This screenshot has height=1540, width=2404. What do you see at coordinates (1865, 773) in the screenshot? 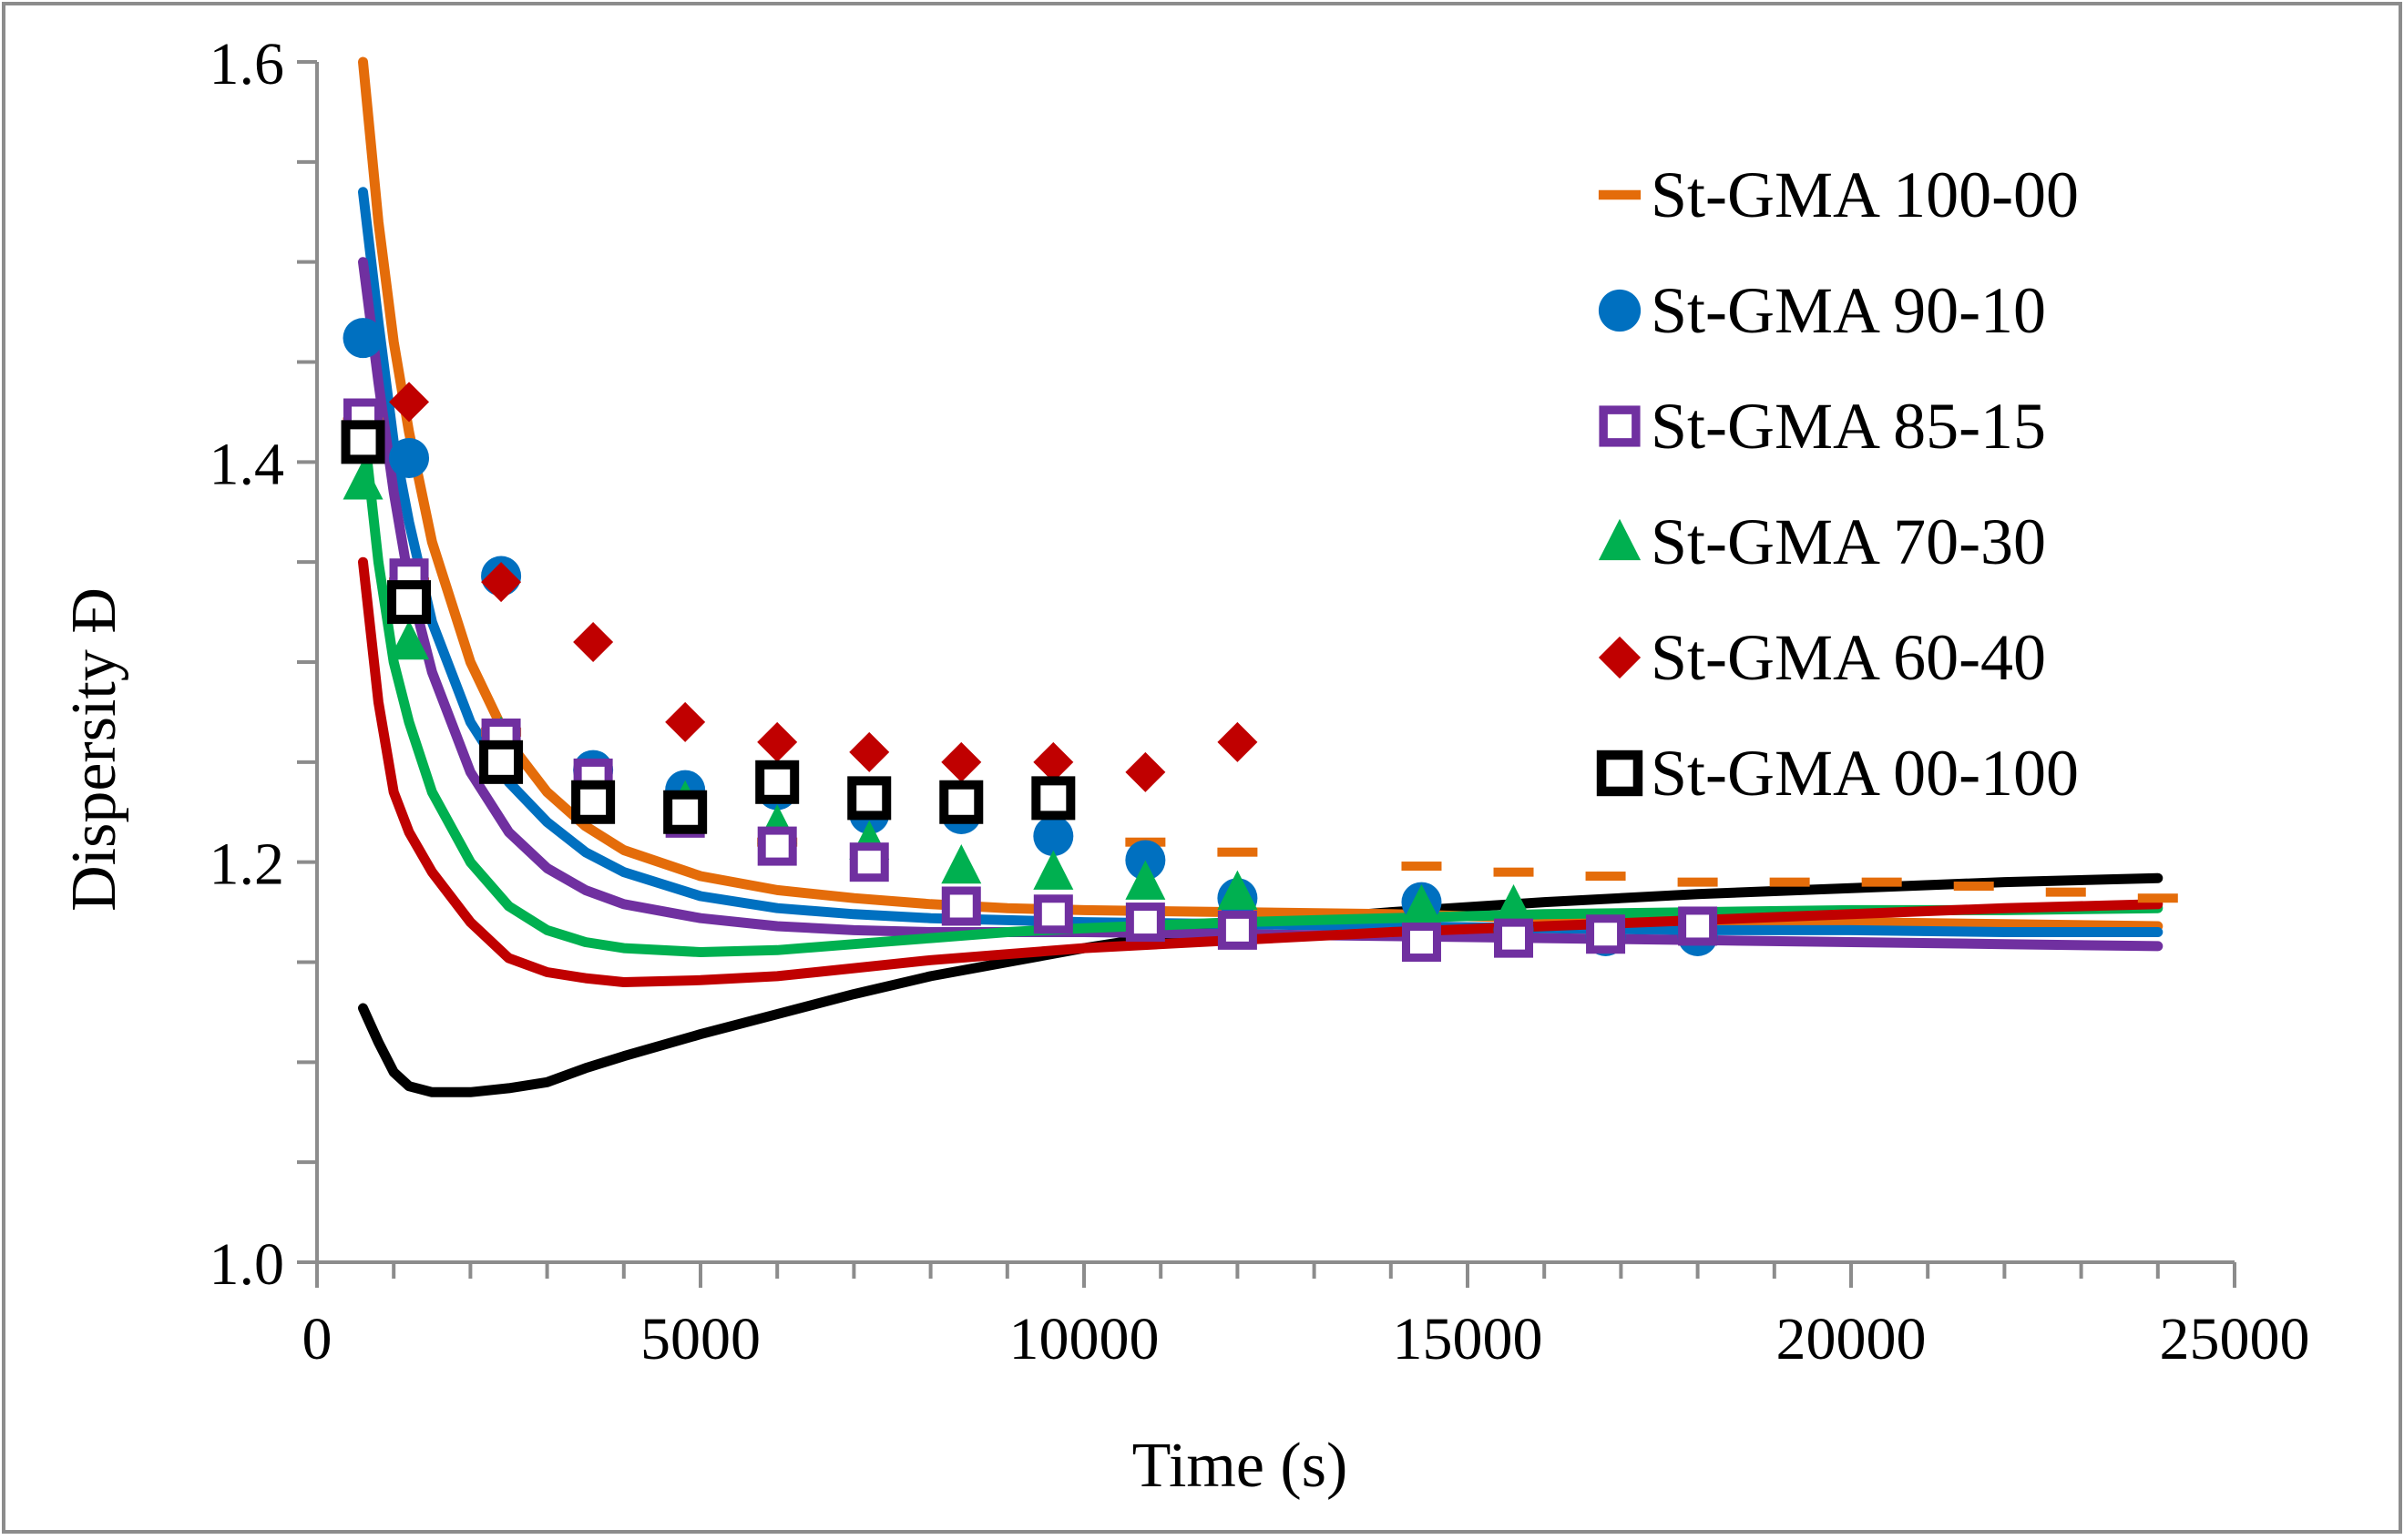
I see `legend-label: St-GMA 00-100` at bounding box center [1865, 773].